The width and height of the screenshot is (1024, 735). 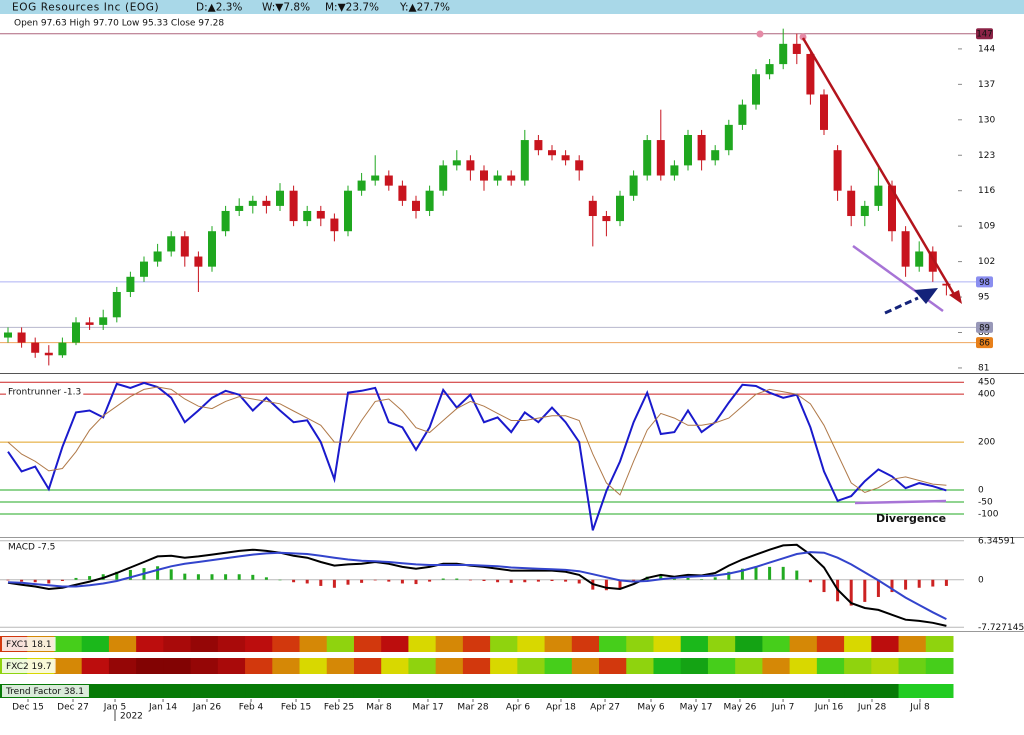 What do you see at coordinates (85, 8) in the screenshot?
I see `header-title: EOG Resources Inc (EOG)` at bounding box center [85, 8].